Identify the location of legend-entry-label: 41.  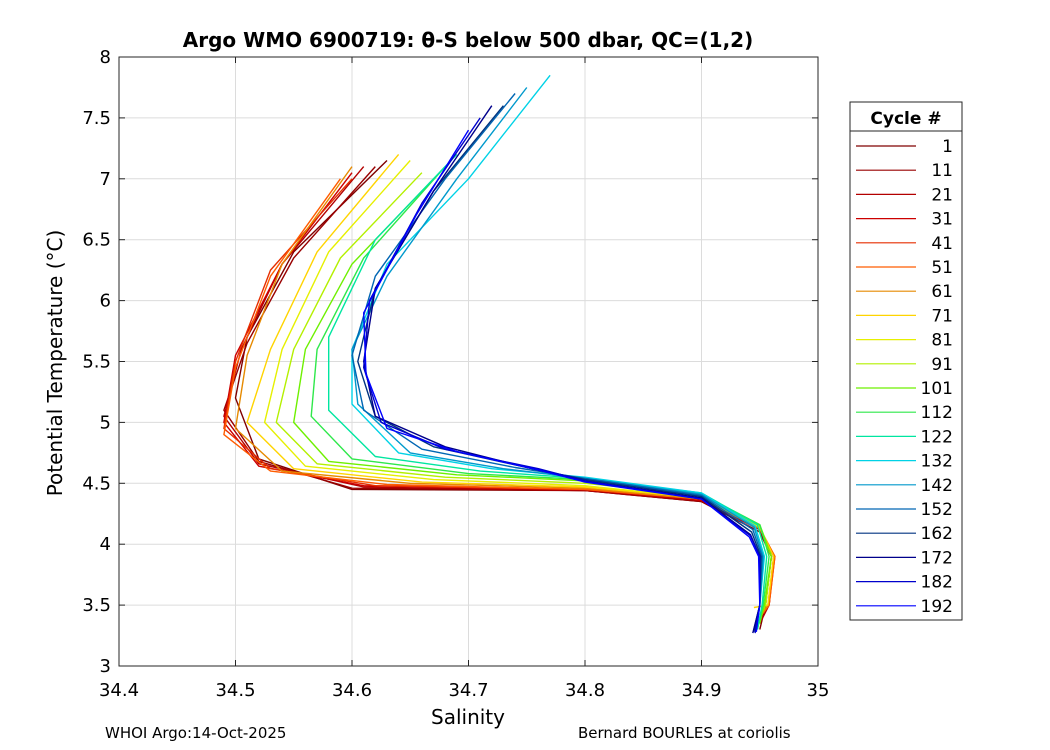
(942, 244).